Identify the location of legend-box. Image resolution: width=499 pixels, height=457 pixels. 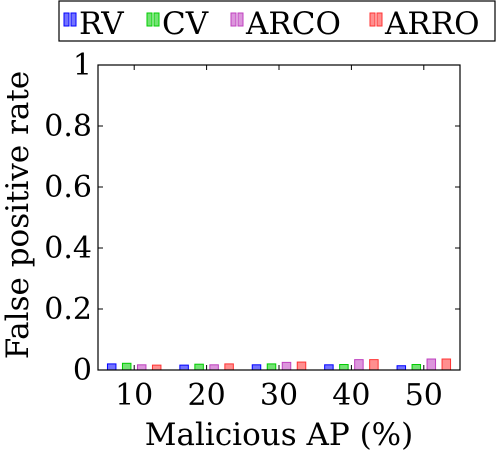
(277, 21).